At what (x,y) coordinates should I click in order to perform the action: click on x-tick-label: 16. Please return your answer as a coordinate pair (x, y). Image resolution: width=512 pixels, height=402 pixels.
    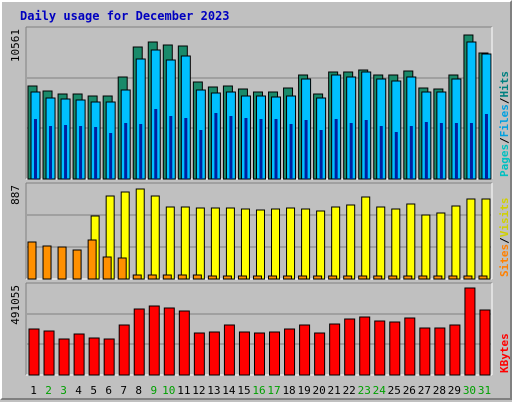
    Looking at the image, I should click on (258, 390).